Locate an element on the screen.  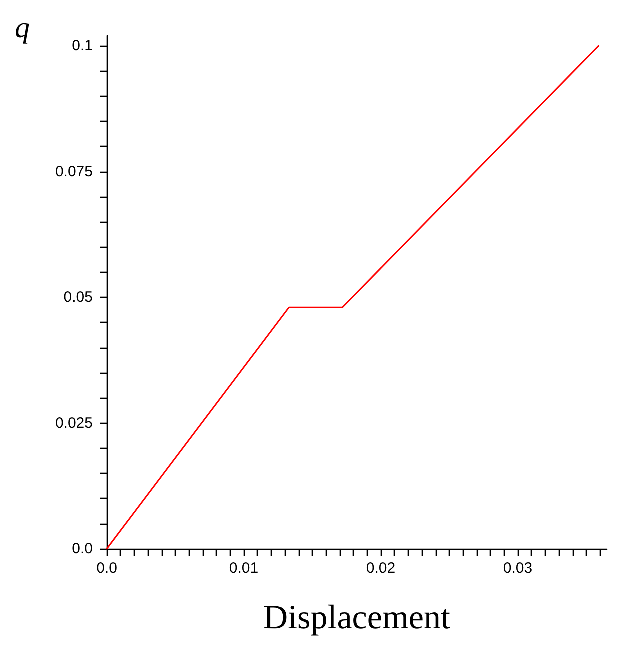
x-tick-label: 0.01 is located at coordinates (244, 568).